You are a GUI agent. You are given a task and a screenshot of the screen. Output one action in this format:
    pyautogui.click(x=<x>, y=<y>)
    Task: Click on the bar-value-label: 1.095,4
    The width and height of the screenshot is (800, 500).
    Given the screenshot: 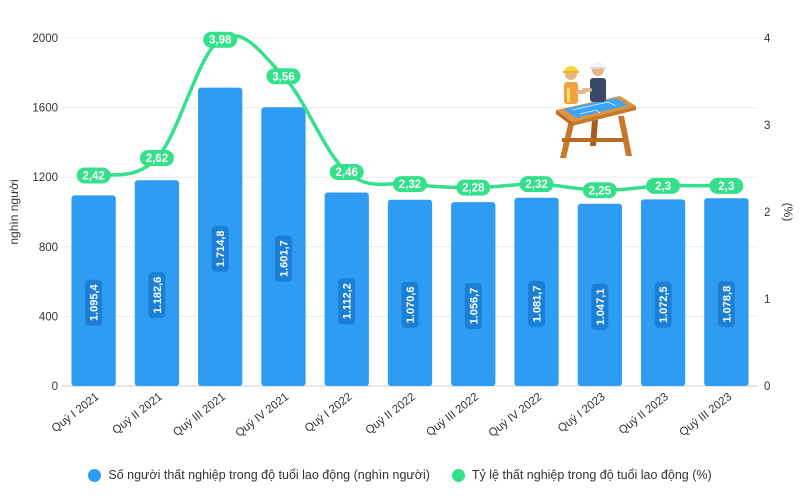 What is the action you would take?
    pyautogui.click(x=94, y=302)
    